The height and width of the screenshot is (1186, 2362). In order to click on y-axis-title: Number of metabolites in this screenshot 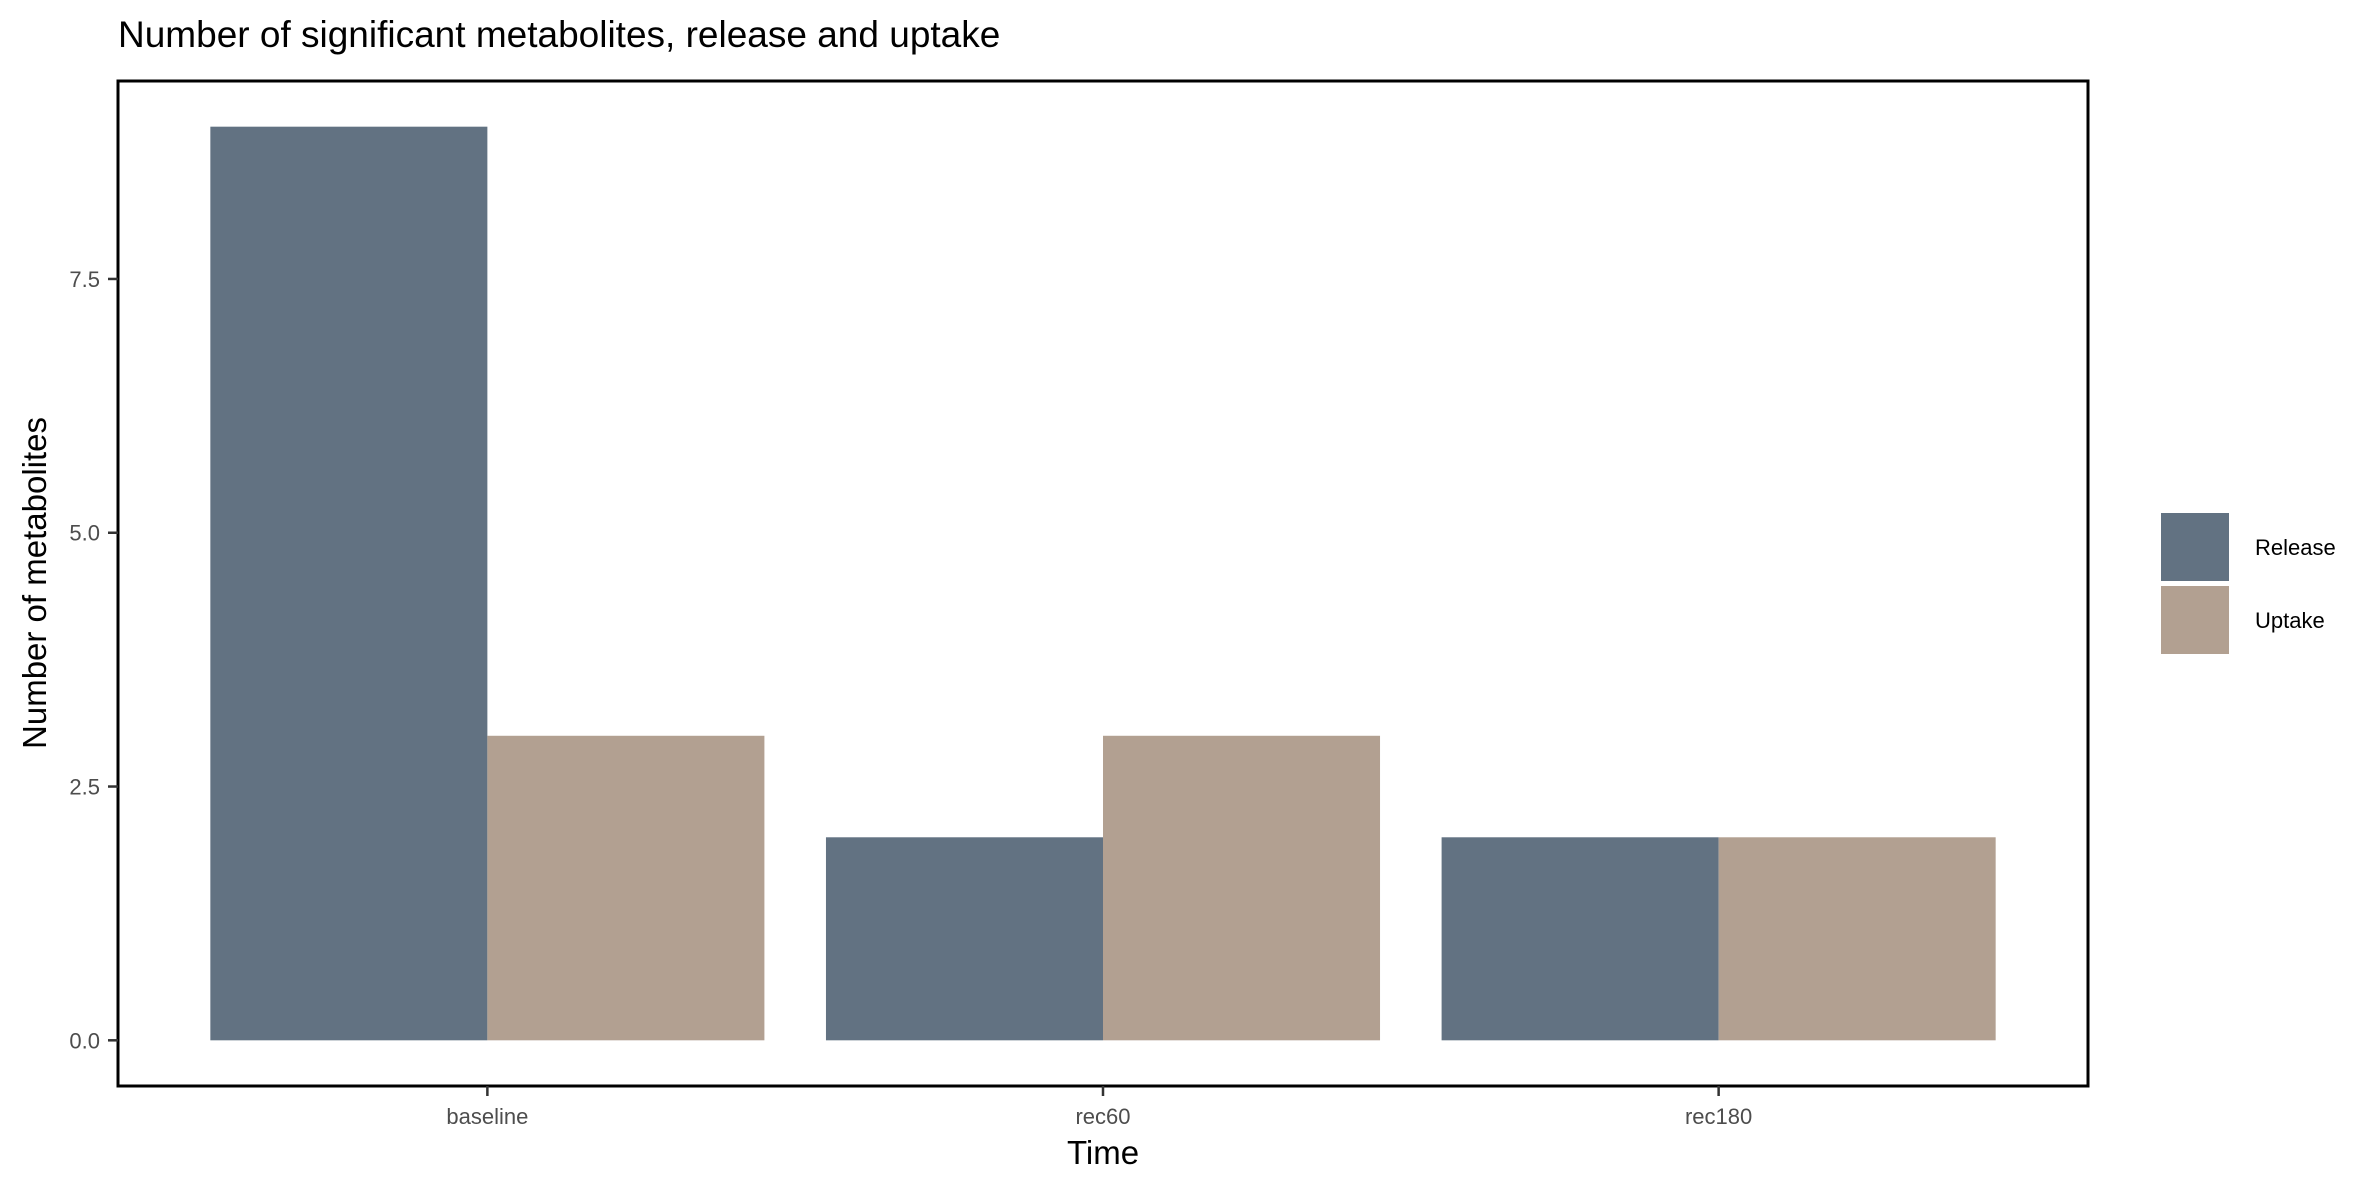, I will do `click(34, 583)`.